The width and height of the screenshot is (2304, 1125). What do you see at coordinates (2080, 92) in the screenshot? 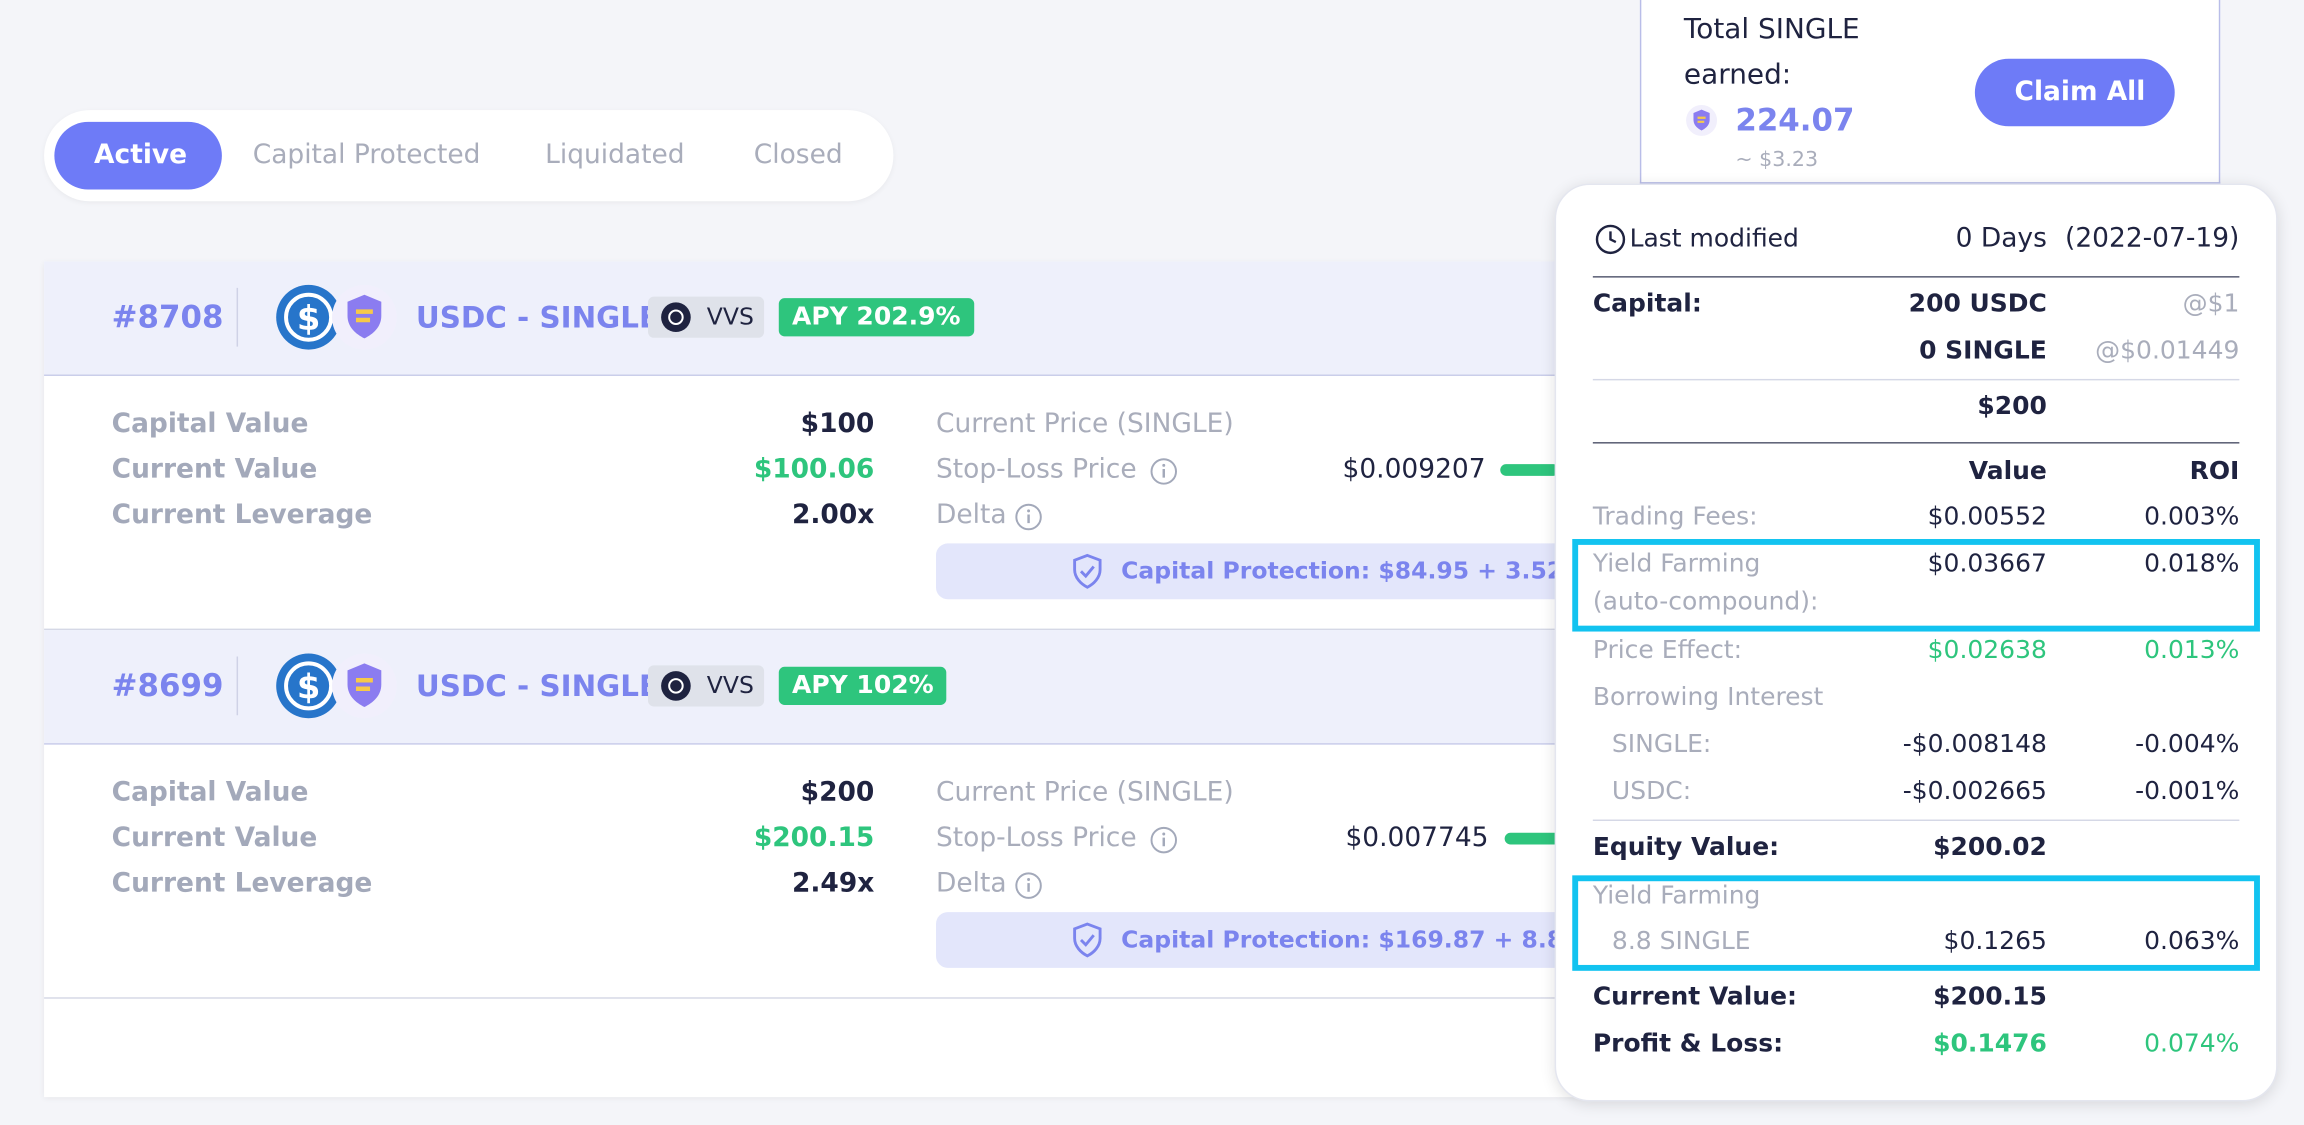
I see `claim-button-label: Claim All` at bounding box center [2080, 92].